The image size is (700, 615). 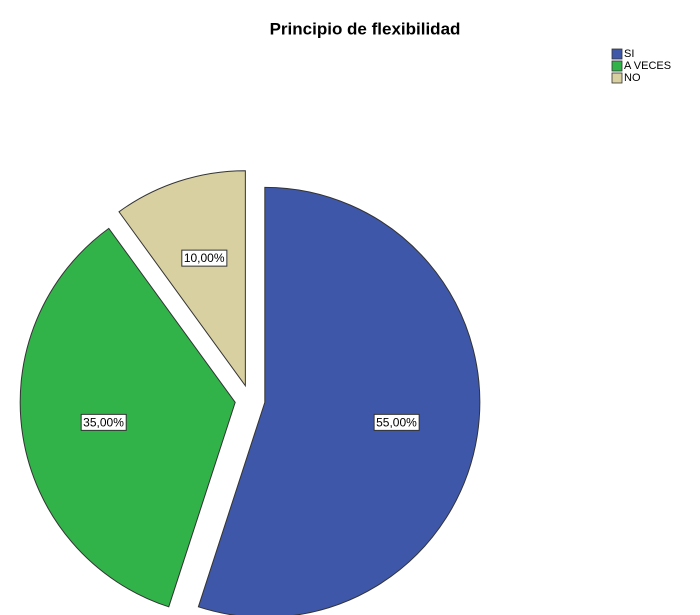 I want to click on legend-label: A VECES, so click(x=647, y=66).